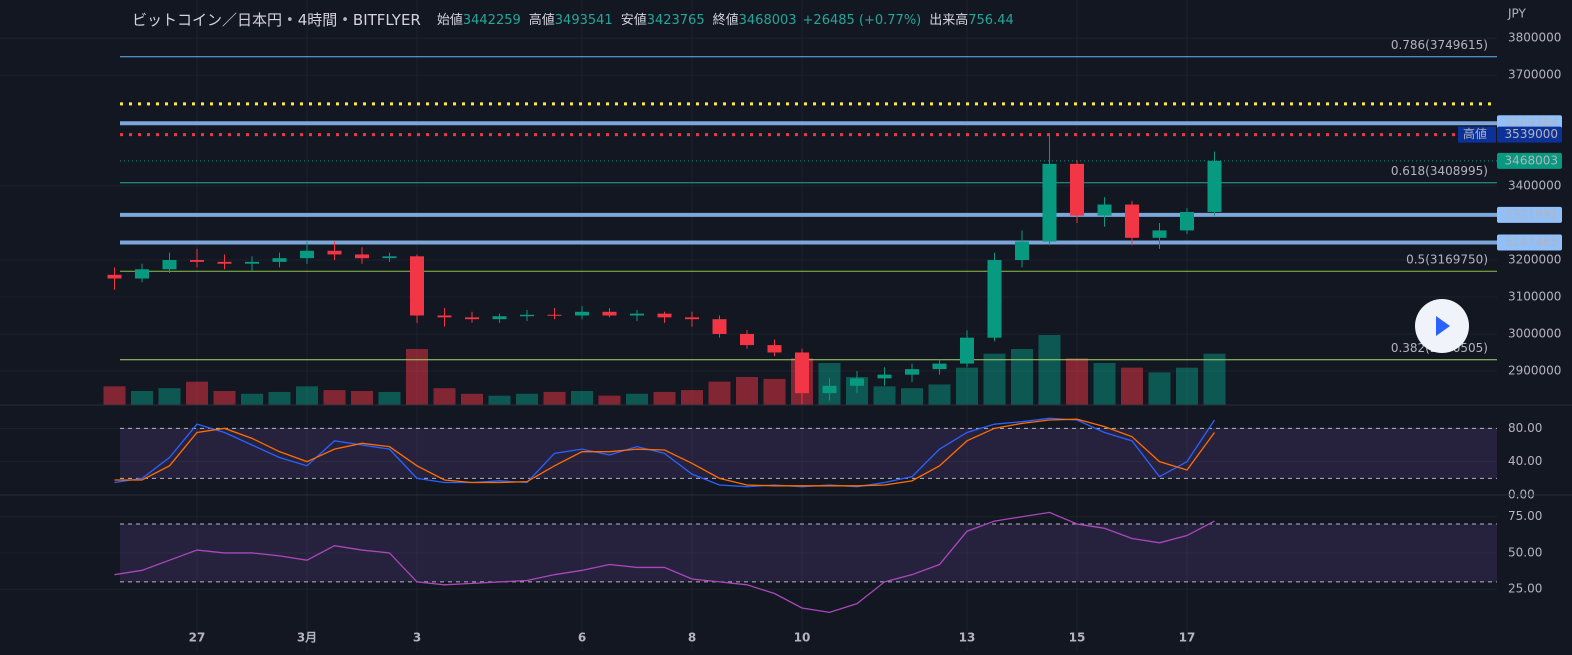 The width and height of the screenshot is (1572, 655). What do you see at coordinates (1447, 260) in the screenshot?
I see `fib-label: 0.5(3169750)` at bounding box center [1447, 260].